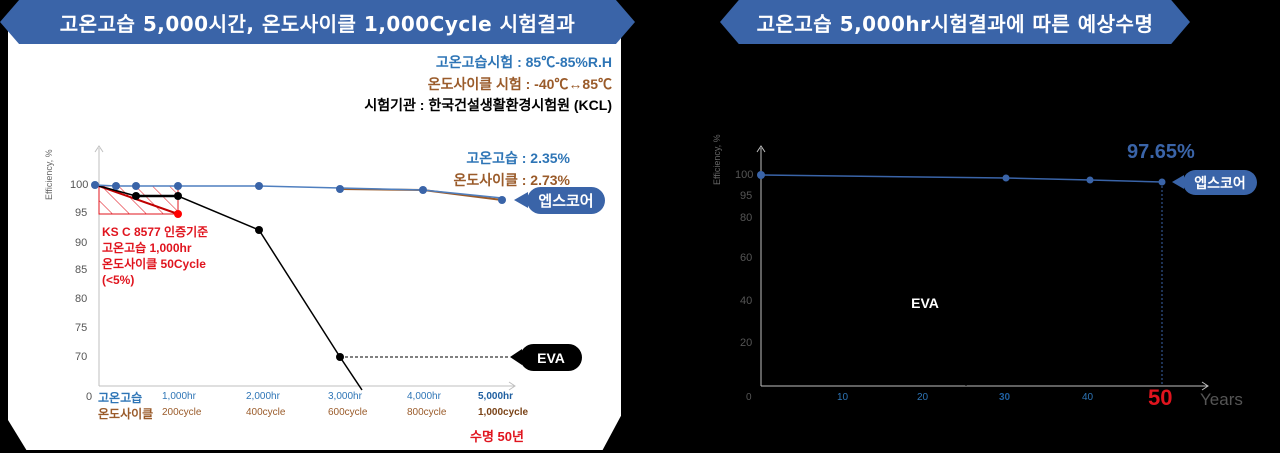 This screenshot has height=453, width=1280. Describe the element at coordinates (746, 343) in the screenshot. I see `right-ytick: 20` at that location.